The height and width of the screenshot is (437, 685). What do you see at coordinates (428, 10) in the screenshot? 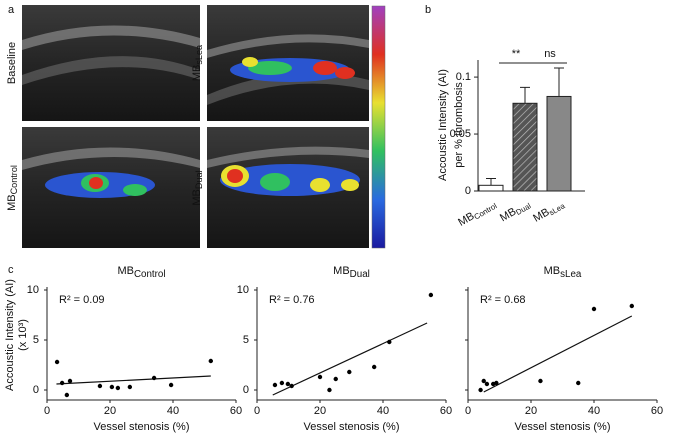
I see `panel-letter: b` at bounding box center [428, 10].